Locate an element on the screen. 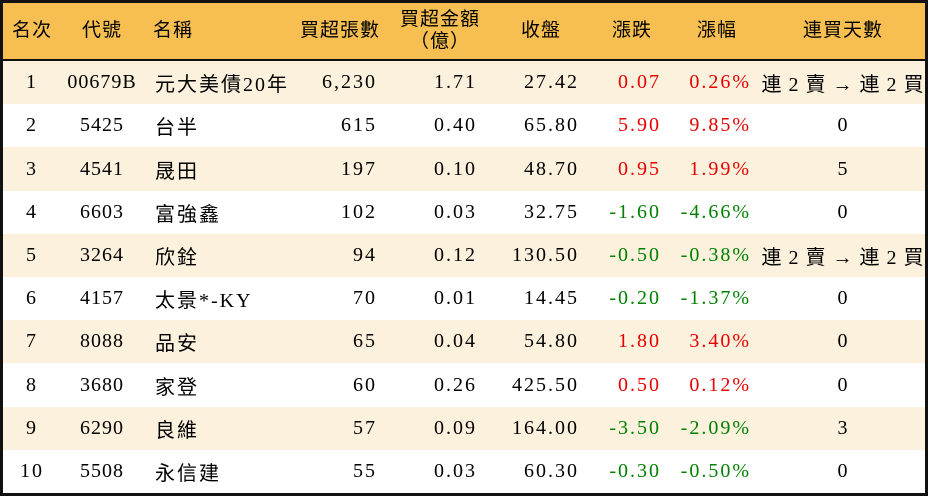 The image size is (928, 496). cell-rank: 6 is located at coordinates (32, 298).